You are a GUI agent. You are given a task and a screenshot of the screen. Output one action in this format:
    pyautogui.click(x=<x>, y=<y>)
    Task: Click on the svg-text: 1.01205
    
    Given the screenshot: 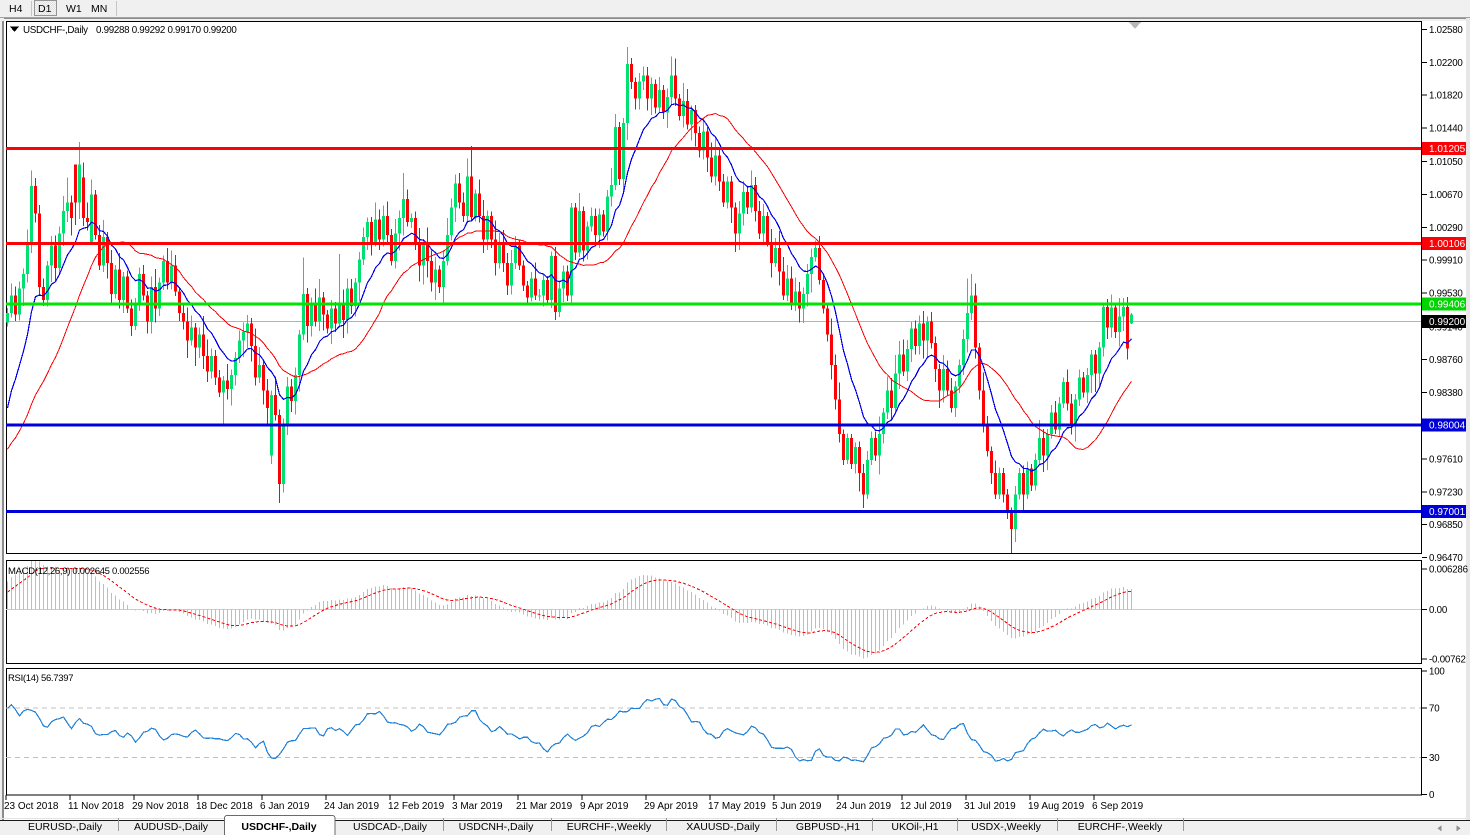 What is the action you would take?
    pyautogui.click(x=1447, y=149)
    